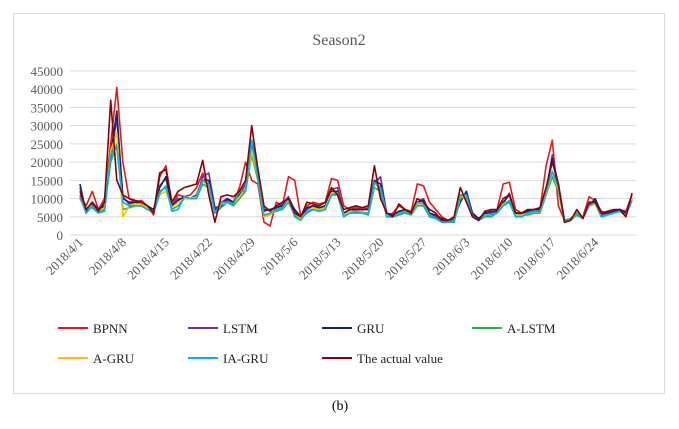  I want to click on y-tick-label: 35000, so click(47, 107).